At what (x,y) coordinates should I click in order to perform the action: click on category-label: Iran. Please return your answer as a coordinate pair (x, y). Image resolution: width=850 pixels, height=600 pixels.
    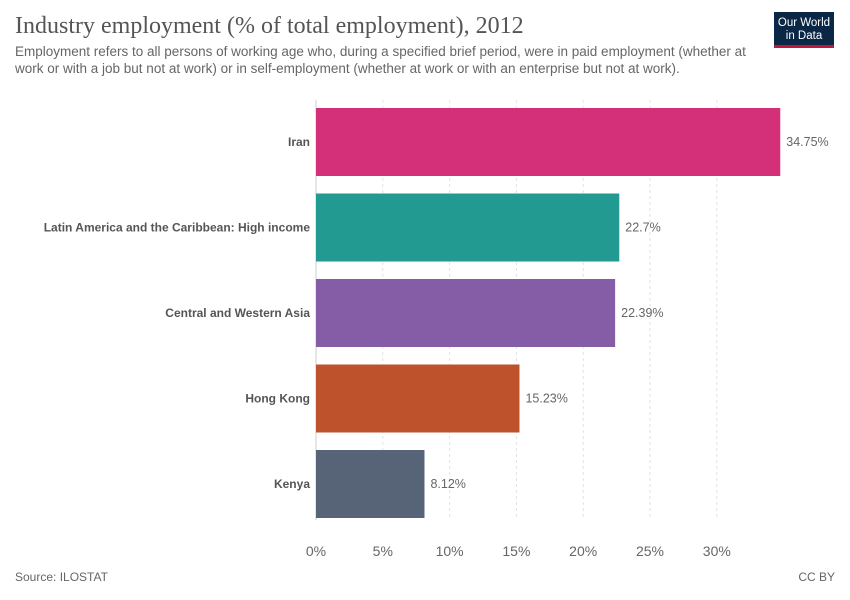
    Looking at the image, I should click on (299, 142).